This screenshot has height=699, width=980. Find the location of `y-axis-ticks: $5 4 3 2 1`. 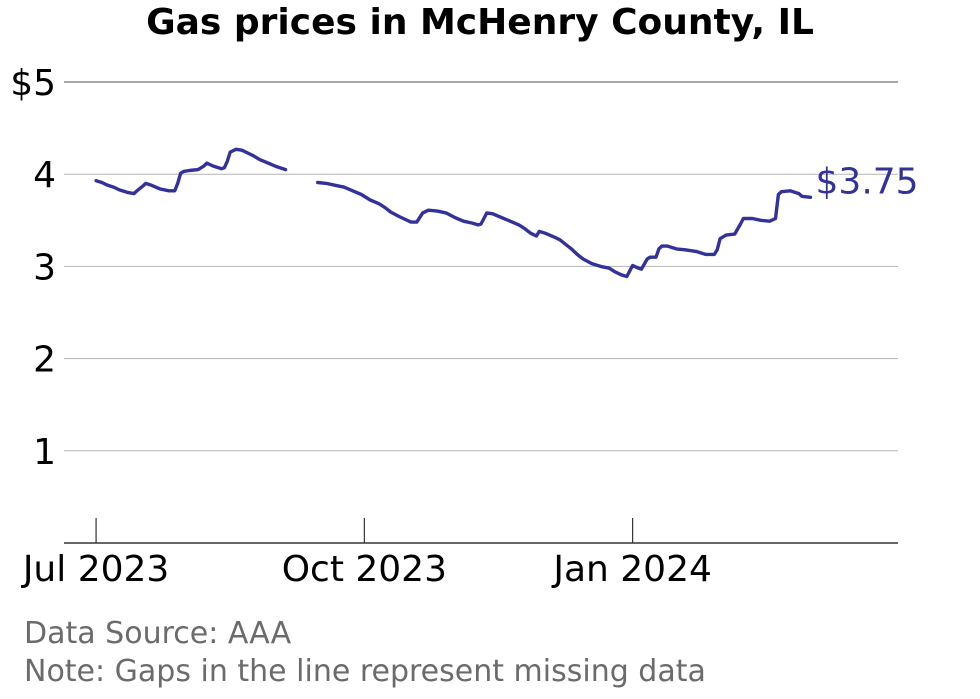

y-axis-ticks: $5 4 3 2 1 is located at coordinates (33, 268).